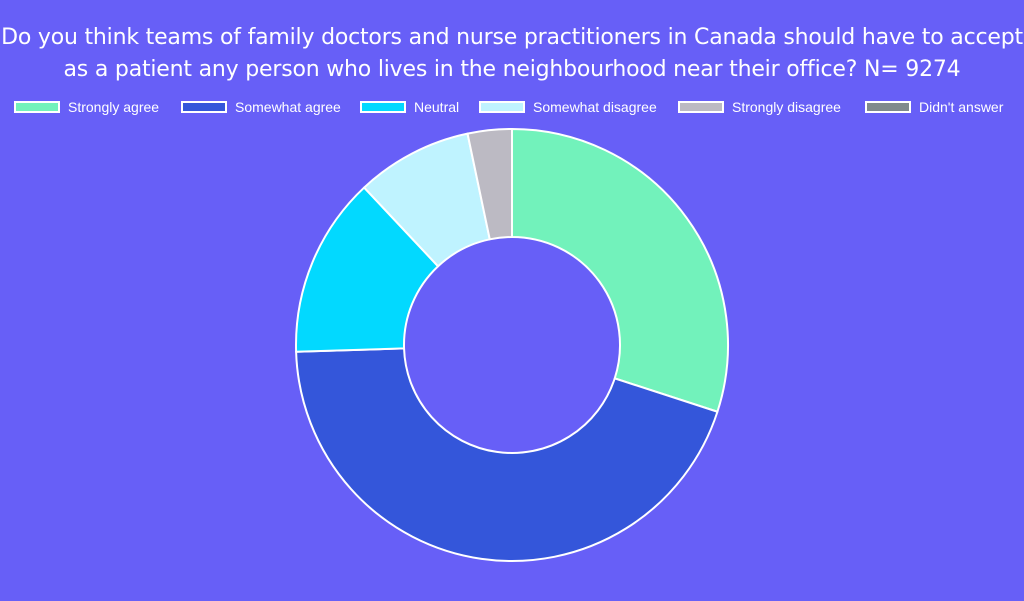 Image resolution: width=1024 pixels, height=601 pixels. I want to click on slice-somewhat-agree, so click(507, 454).